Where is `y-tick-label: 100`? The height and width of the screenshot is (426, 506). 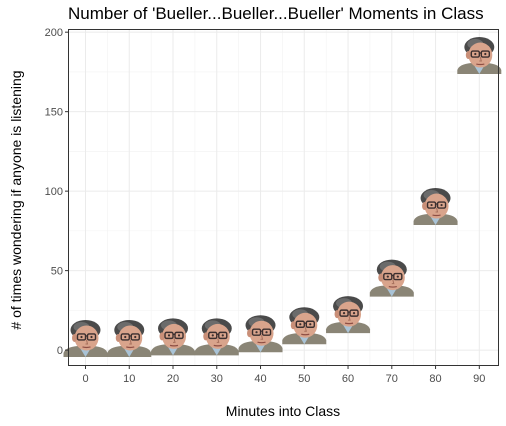
y-tick-label: 100 is located at coordinates (54, 192).